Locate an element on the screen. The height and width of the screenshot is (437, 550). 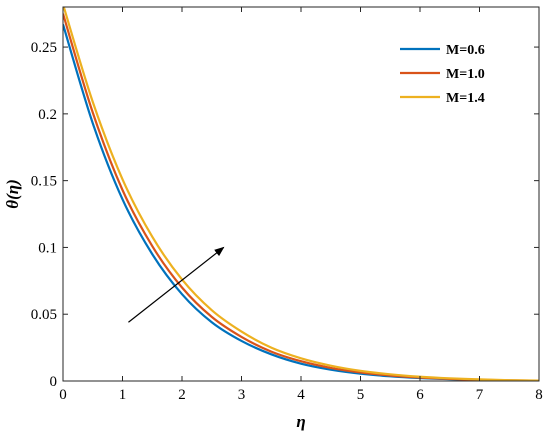
x-axis-title: η is located at coordinates (300, 421).